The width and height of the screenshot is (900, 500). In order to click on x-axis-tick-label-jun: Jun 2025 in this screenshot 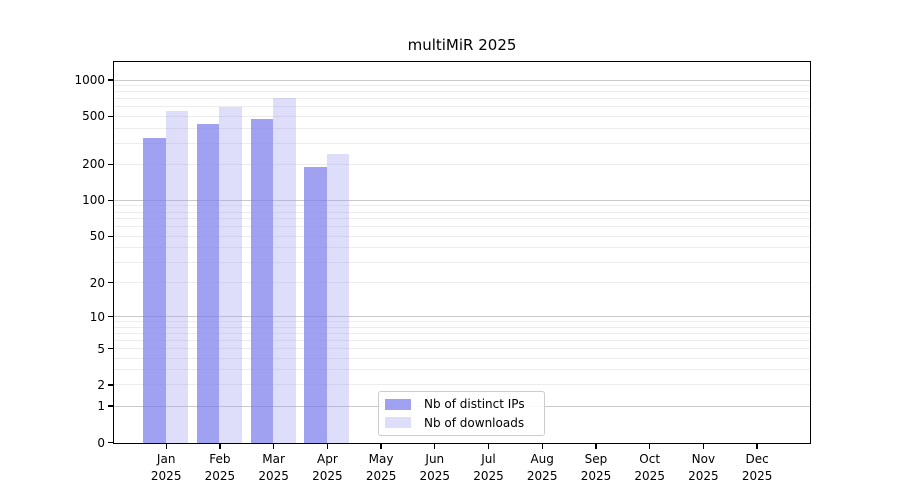, I will do `click(435, 468)`.